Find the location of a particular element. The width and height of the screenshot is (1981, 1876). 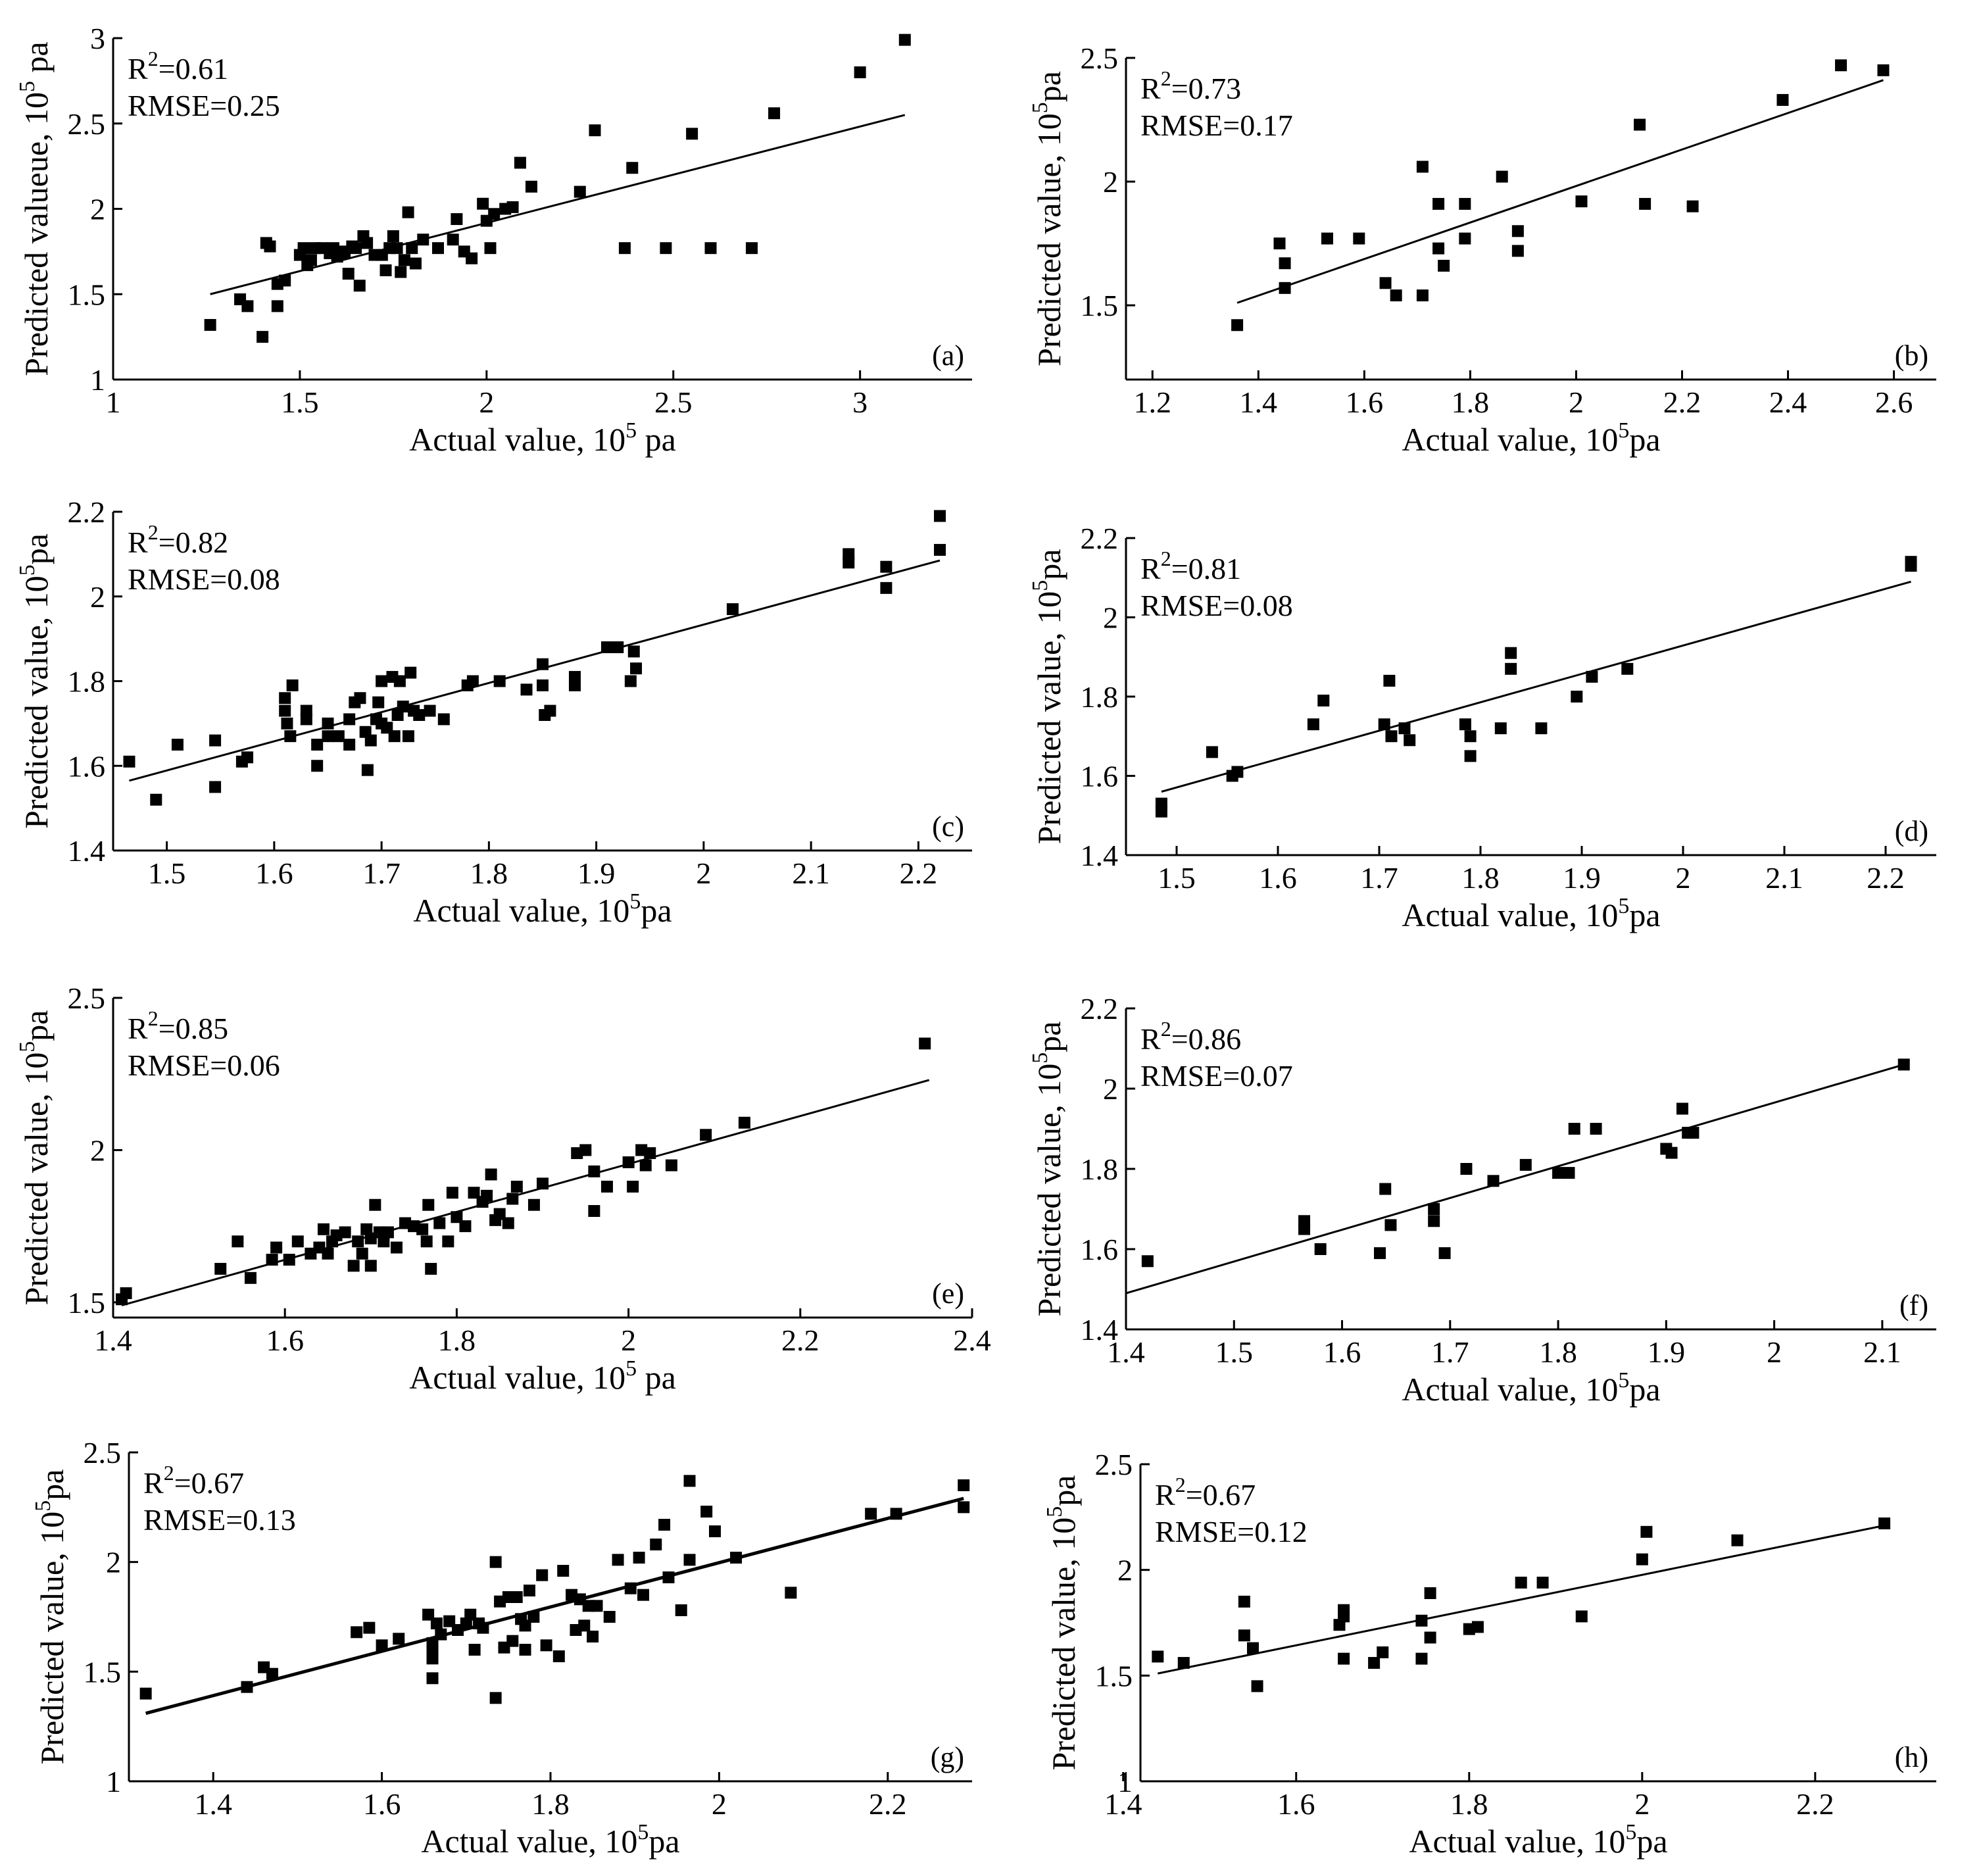

r-squared-value: =0.82 is located at coordinates (193, 542).